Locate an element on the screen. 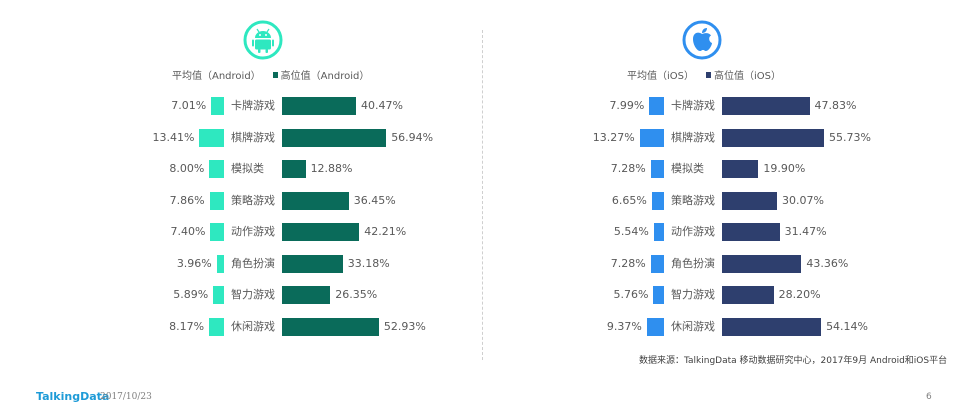 The width and height of the screenshot is (965, 420). legend-label-ios-avg: 平均值（iOS） is located at coordinates (660, 76).